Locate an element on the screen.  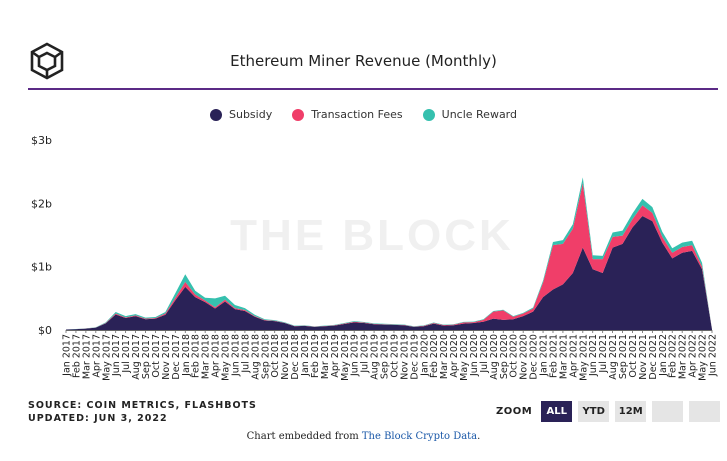
x-tick-label: Jan 2022 is located at coordinates (663, 355).